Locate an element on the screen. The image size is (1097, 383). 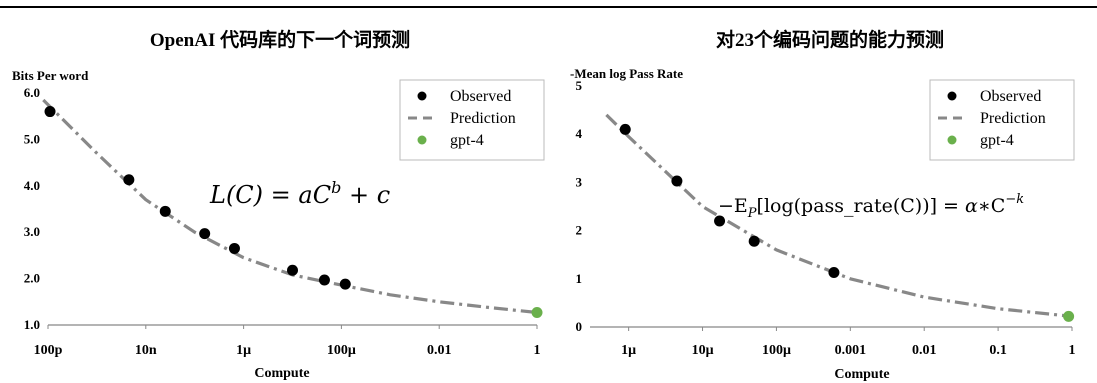
chart-title: OpenAI 代码库的下一个词预测 is located at coordinates (280, 39).